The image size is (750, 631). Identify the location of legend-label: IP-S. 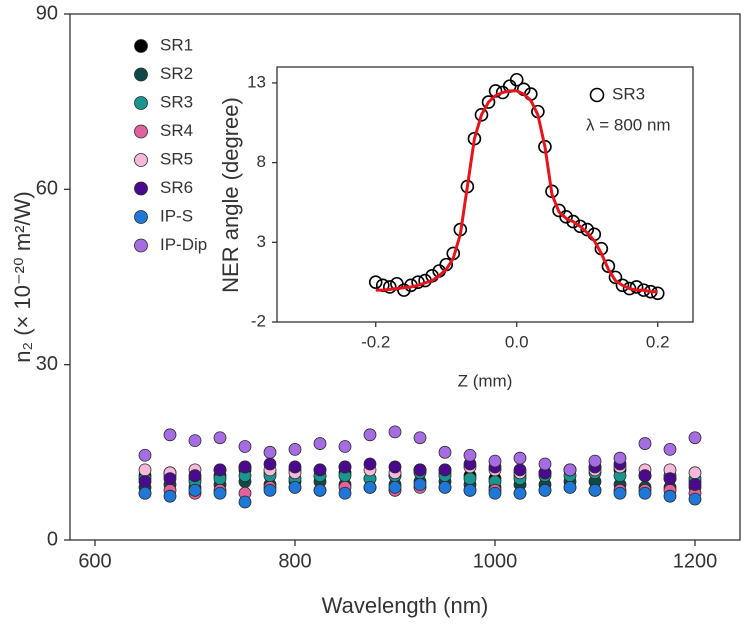
(176, 215).